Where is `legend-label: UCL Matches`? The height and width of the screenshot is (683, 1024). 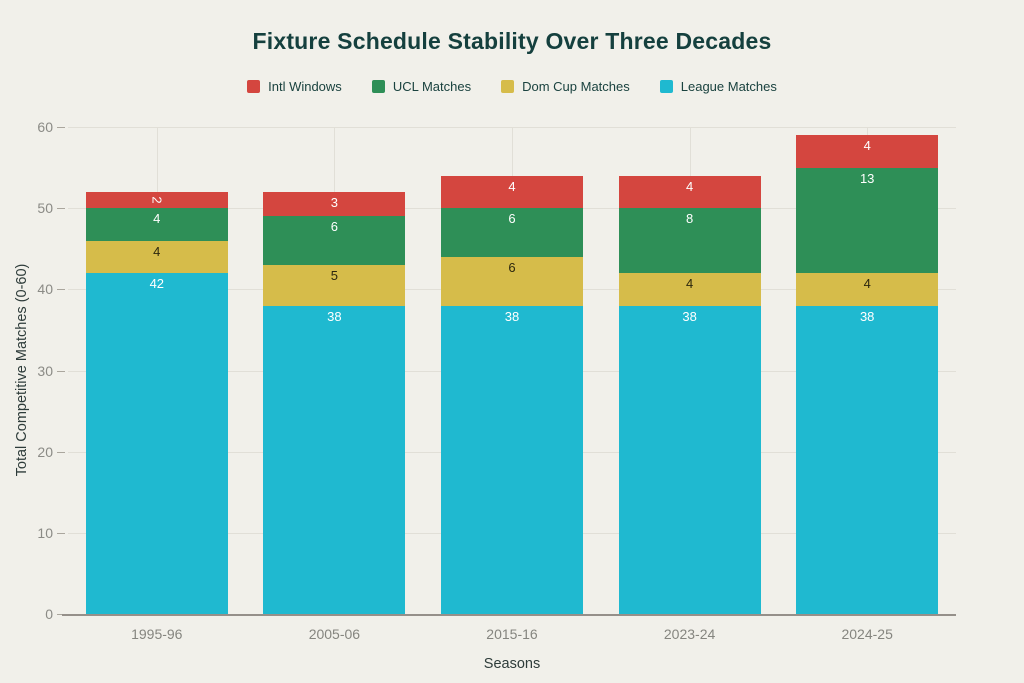 legend-label: UCL Matches is located at coordinates (432, 86).